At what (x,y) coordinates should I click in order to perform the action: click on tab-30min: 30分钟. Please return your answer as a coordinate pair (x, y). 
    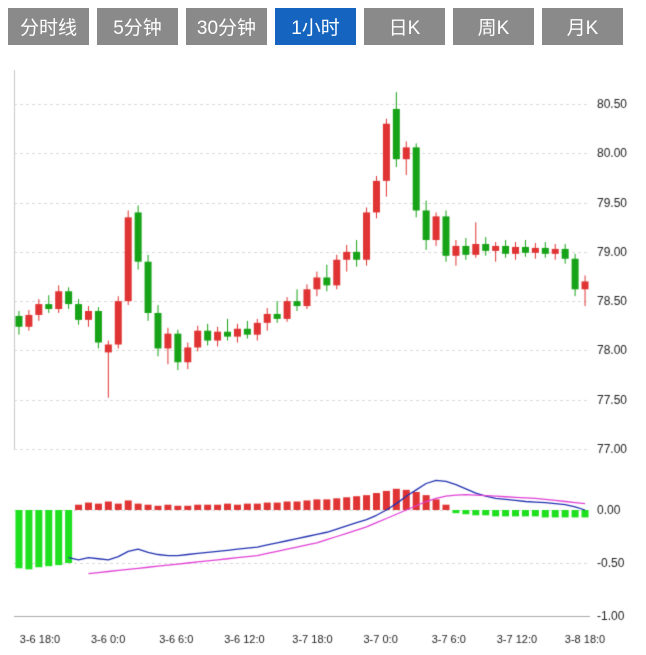
    Looking at the image, I should click on (226, 26).